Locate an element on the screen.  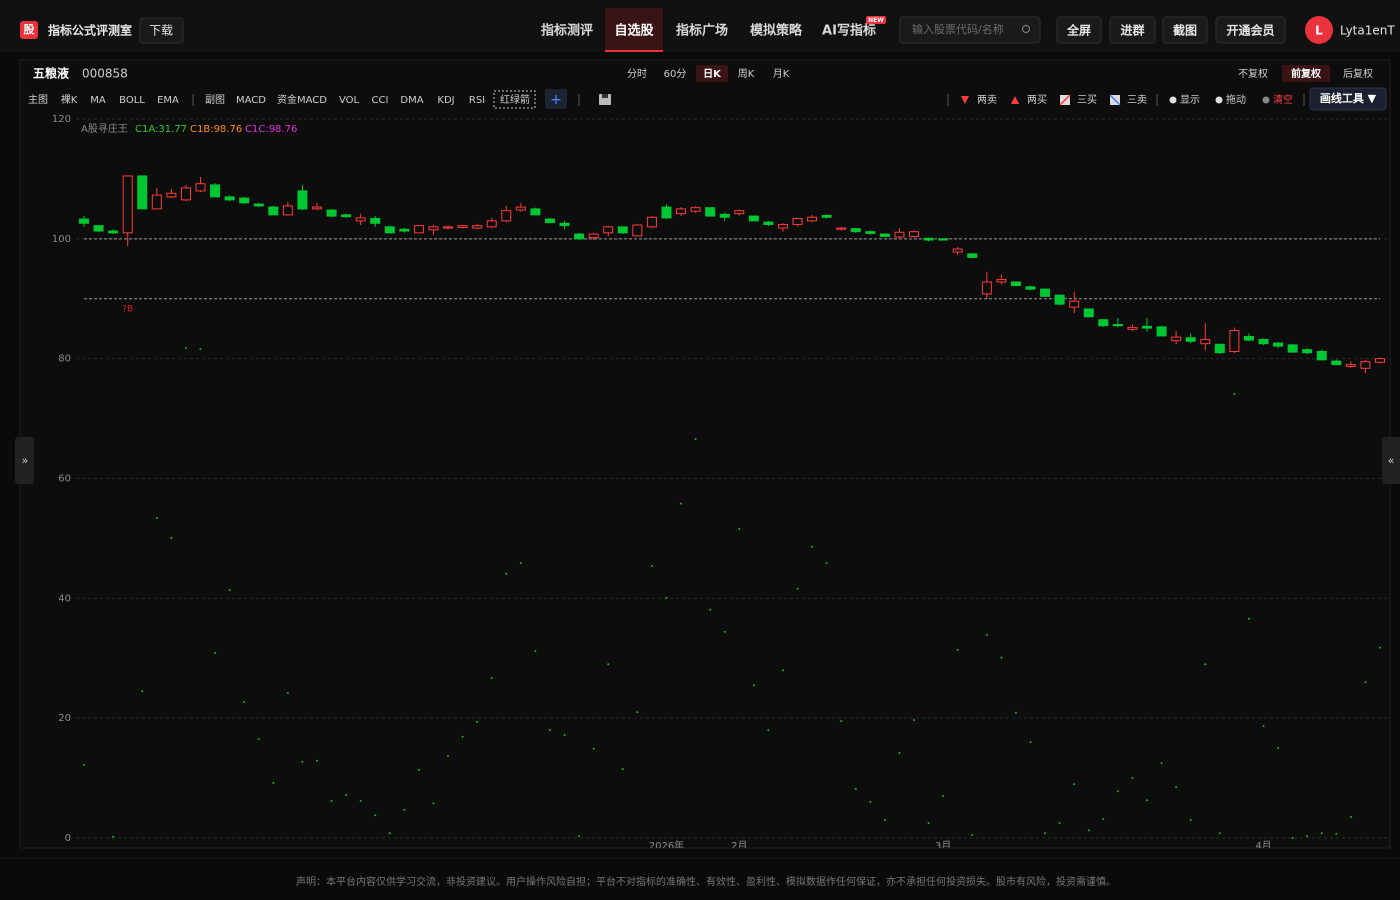
main-indicator: BOLL is located at coordinates (132, 100).